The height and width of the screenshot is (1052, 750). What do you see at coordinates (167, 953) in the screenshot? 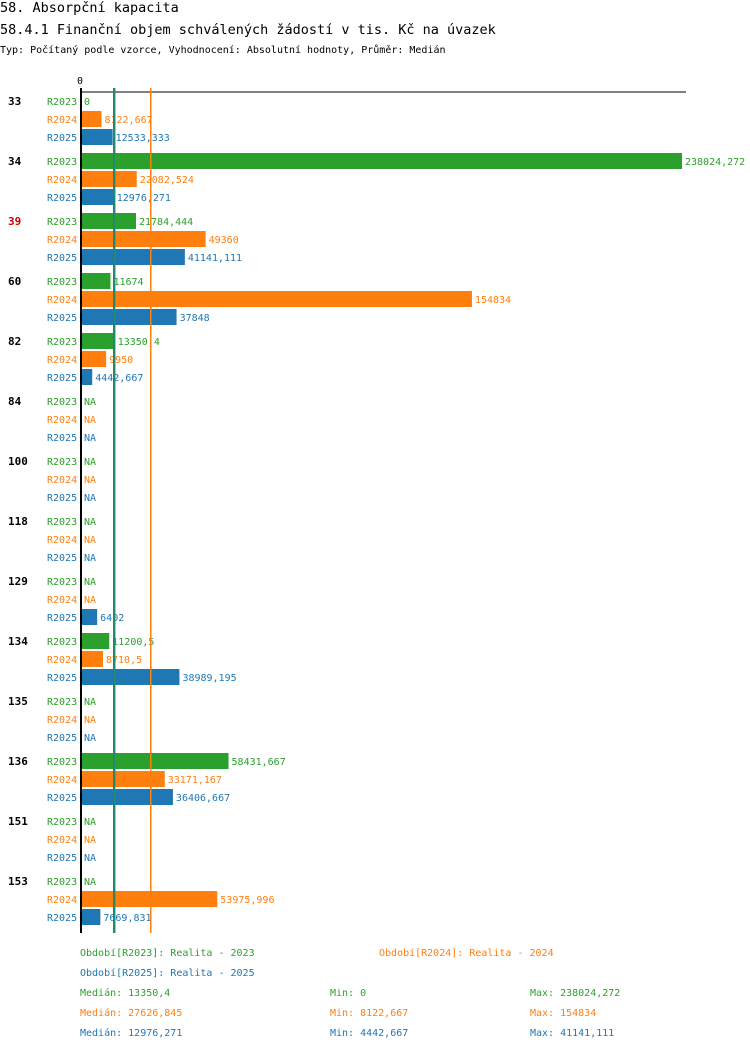
I see `legend-r2023: Období[R2023]: Realita - 2023` at bounding box center [167, 953].